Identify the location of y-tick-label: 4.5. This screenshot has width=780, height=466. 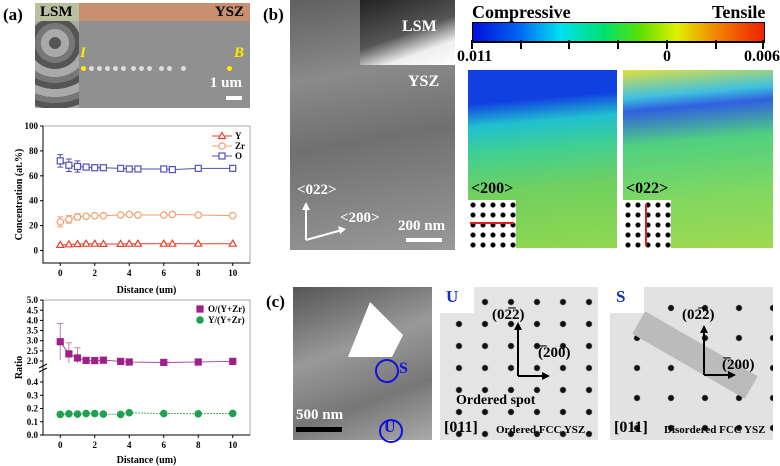
(33, 310).